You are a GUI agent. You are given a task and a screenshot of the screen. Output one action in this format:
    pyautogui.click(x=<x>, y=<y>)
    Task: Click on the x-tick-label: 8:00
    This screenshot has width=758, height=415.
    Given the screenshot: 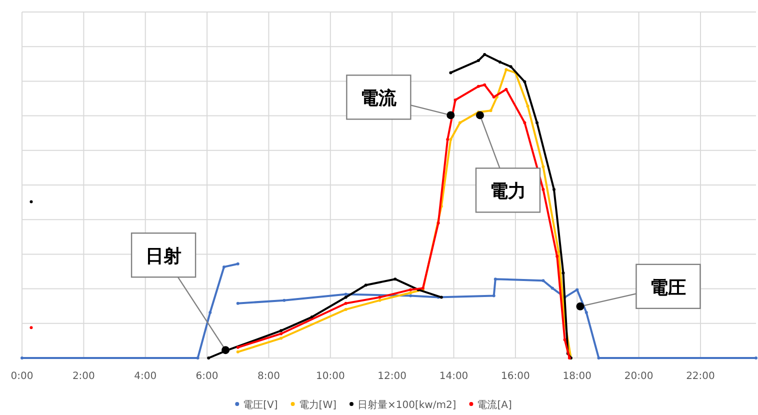 What is the action you would take?
    pyautogui.click(x=268, y=376)
    